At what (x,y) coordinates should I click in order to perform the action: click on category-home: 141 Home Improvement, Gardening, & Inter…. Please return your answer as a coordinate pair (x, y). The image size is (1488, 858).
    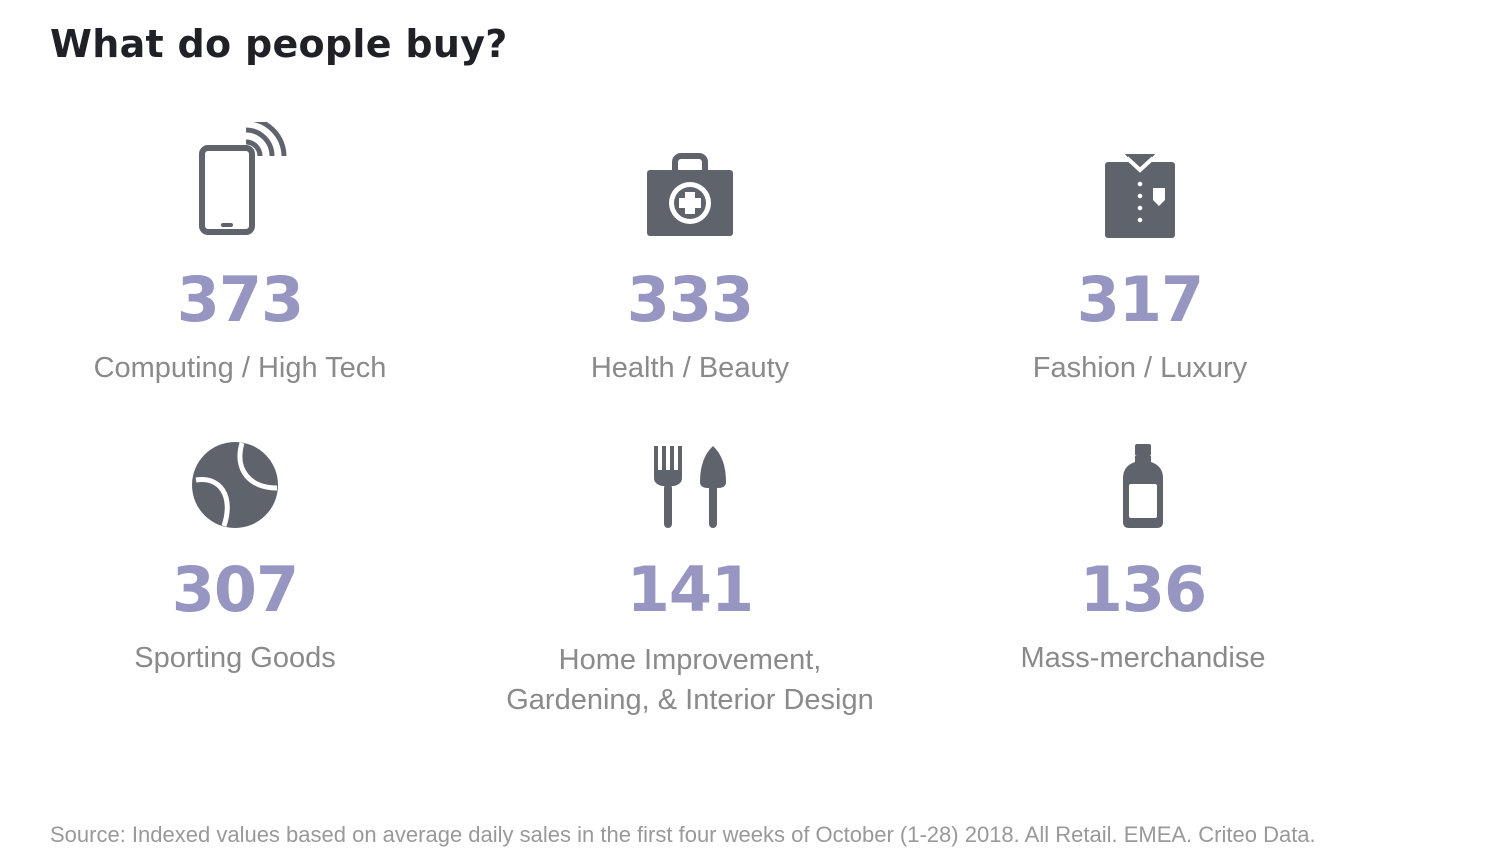
    Looking at the image, I should click on (690, 570).